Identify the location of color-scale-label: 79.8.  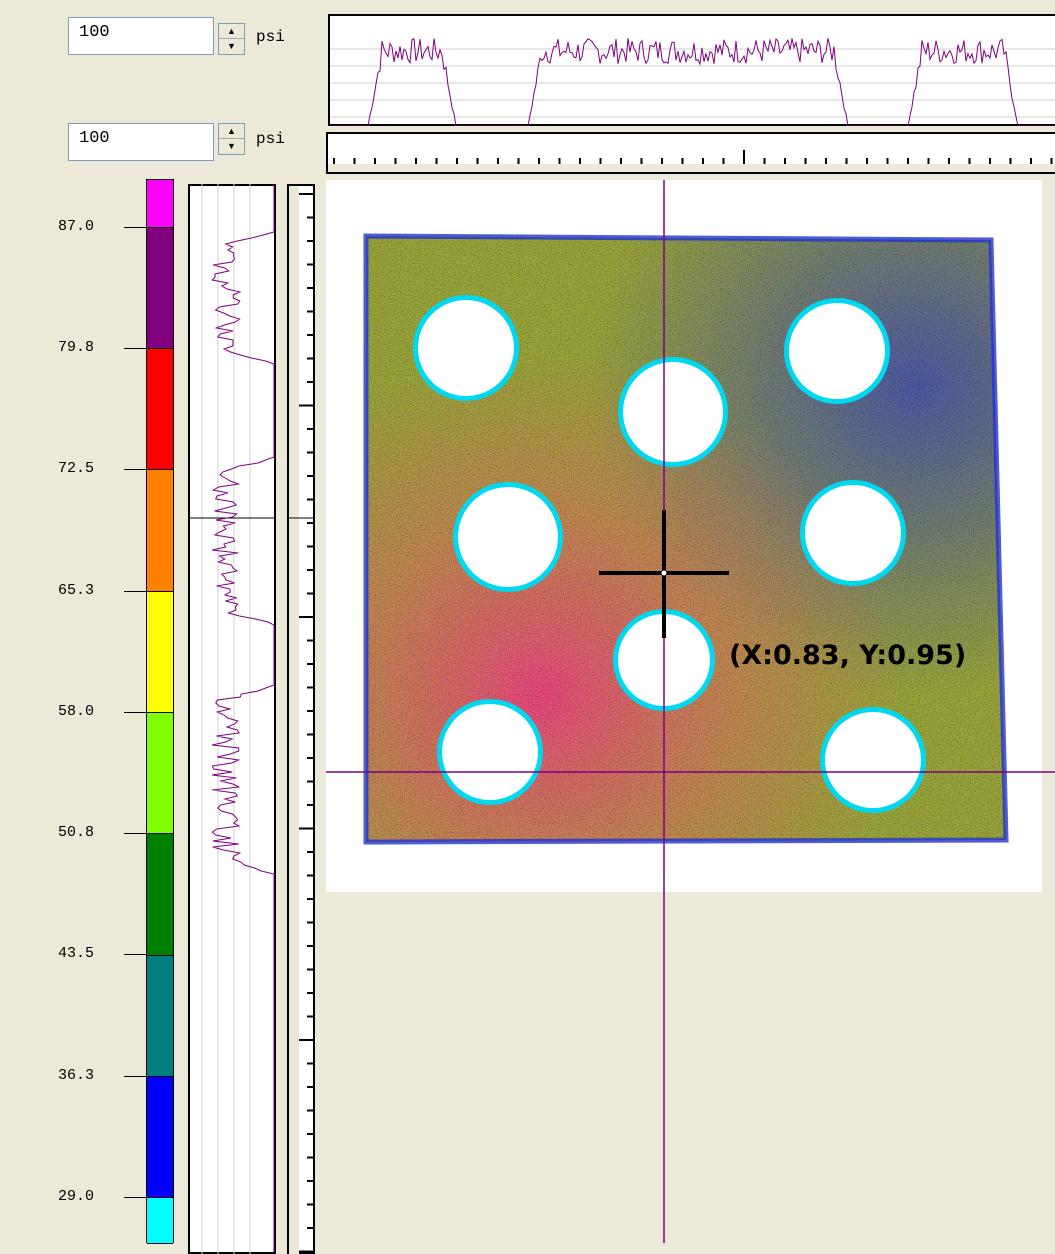
(76, 347).